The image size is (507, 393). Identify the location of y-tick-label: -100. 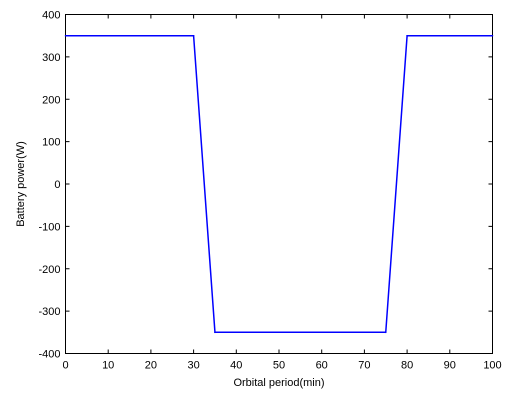
(49, 227).